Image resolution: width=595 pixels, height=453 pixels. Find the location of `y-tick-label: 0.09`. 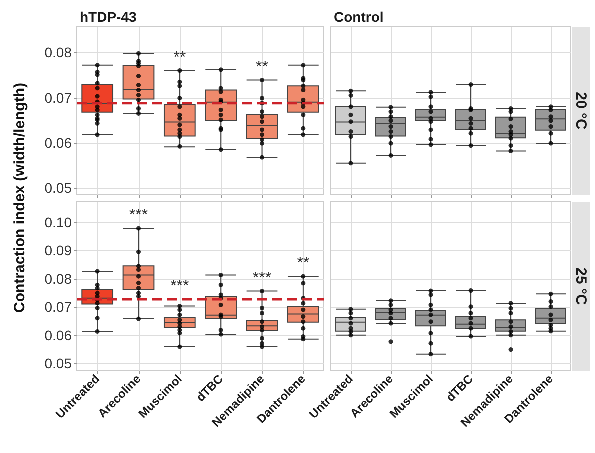

y-tick-label: 0.09 is located at coordinates (58, 250).